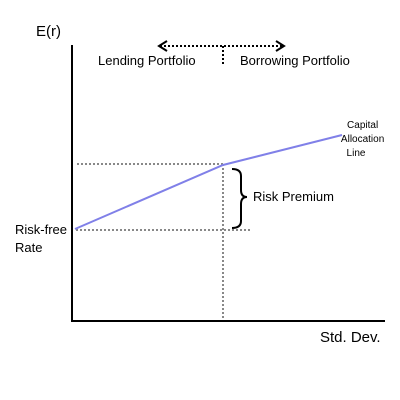  I want to click on lending-portfolio-label: Lending Portfolio, so click(147, 60).